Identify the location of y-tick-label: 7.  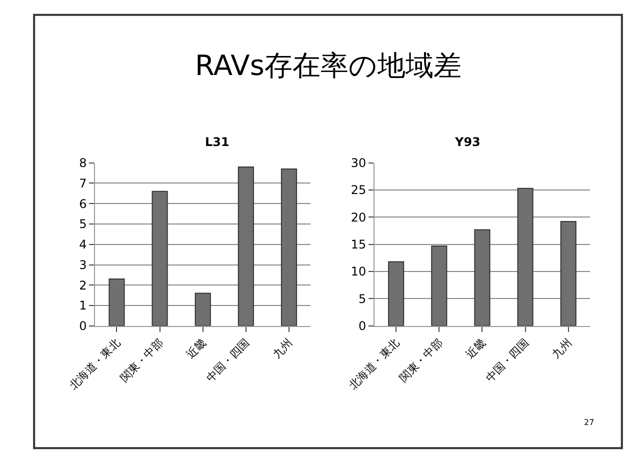
(83, 183).